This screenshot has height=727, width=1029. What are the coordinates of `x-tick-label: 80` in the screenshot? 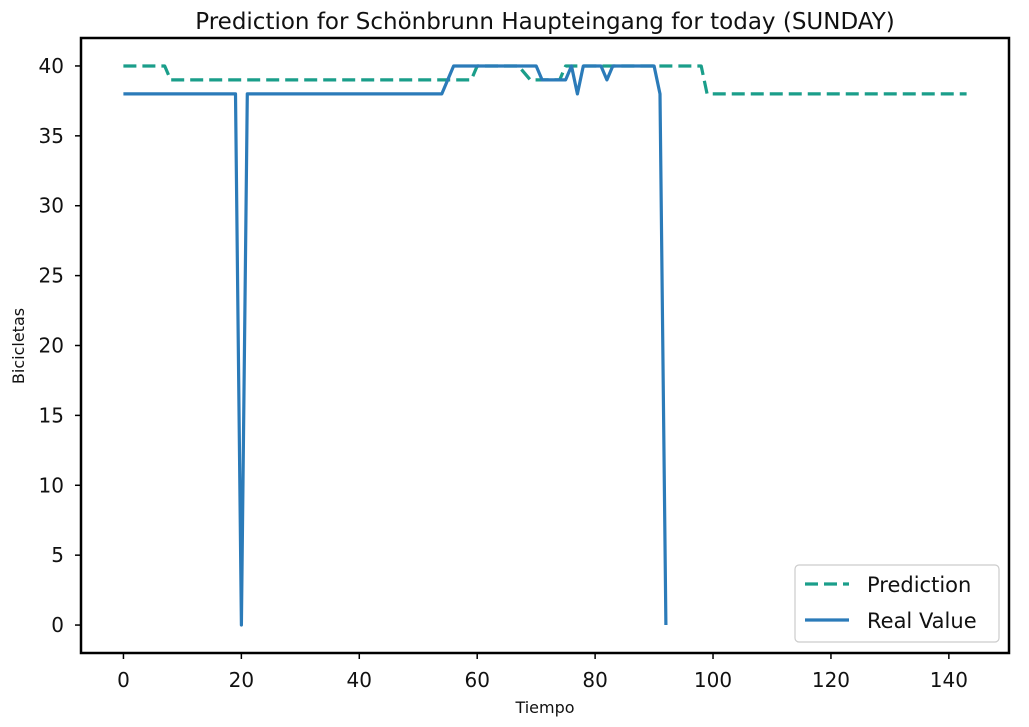 It's located at (594, 680).